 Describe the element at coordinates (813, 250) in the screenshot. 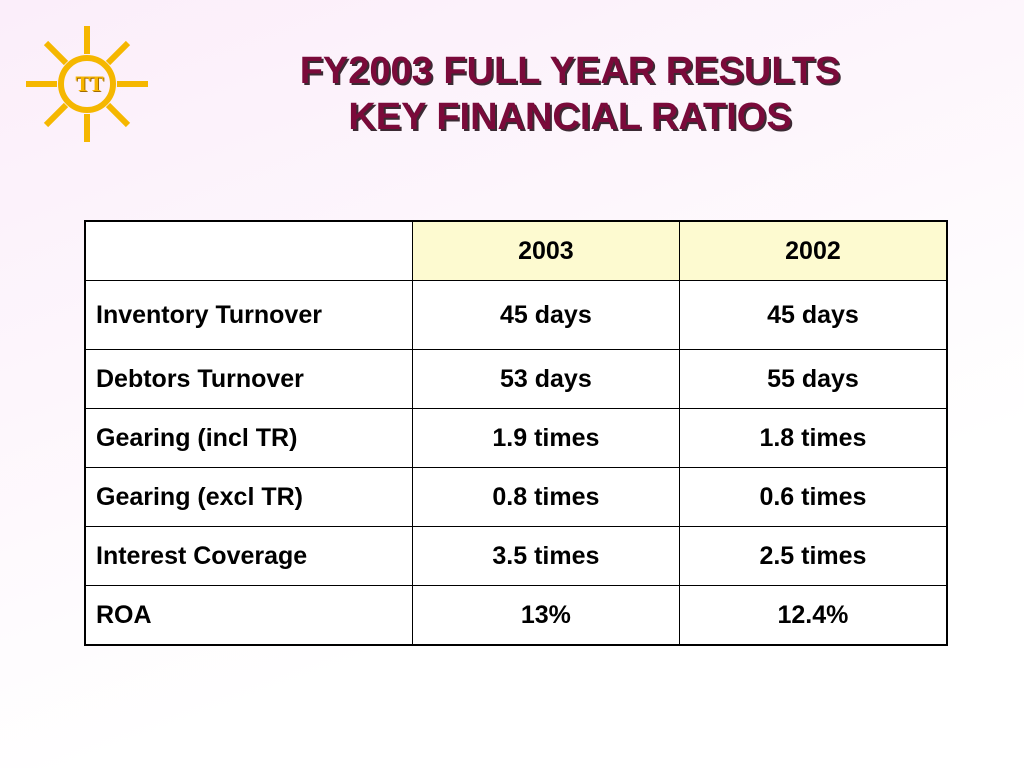

I see `header-2002: 2002` at that location.